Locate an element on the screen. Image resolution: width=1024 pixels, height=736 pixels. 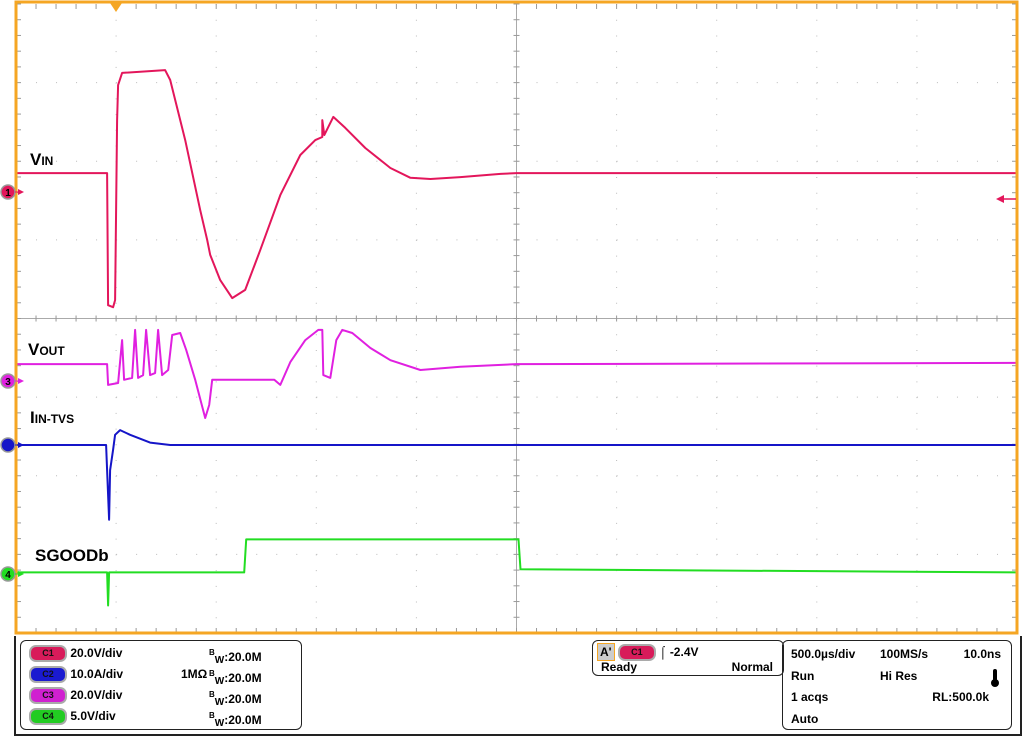
channel-4-ground-marker: 4 is located at coordinates (12, 574).